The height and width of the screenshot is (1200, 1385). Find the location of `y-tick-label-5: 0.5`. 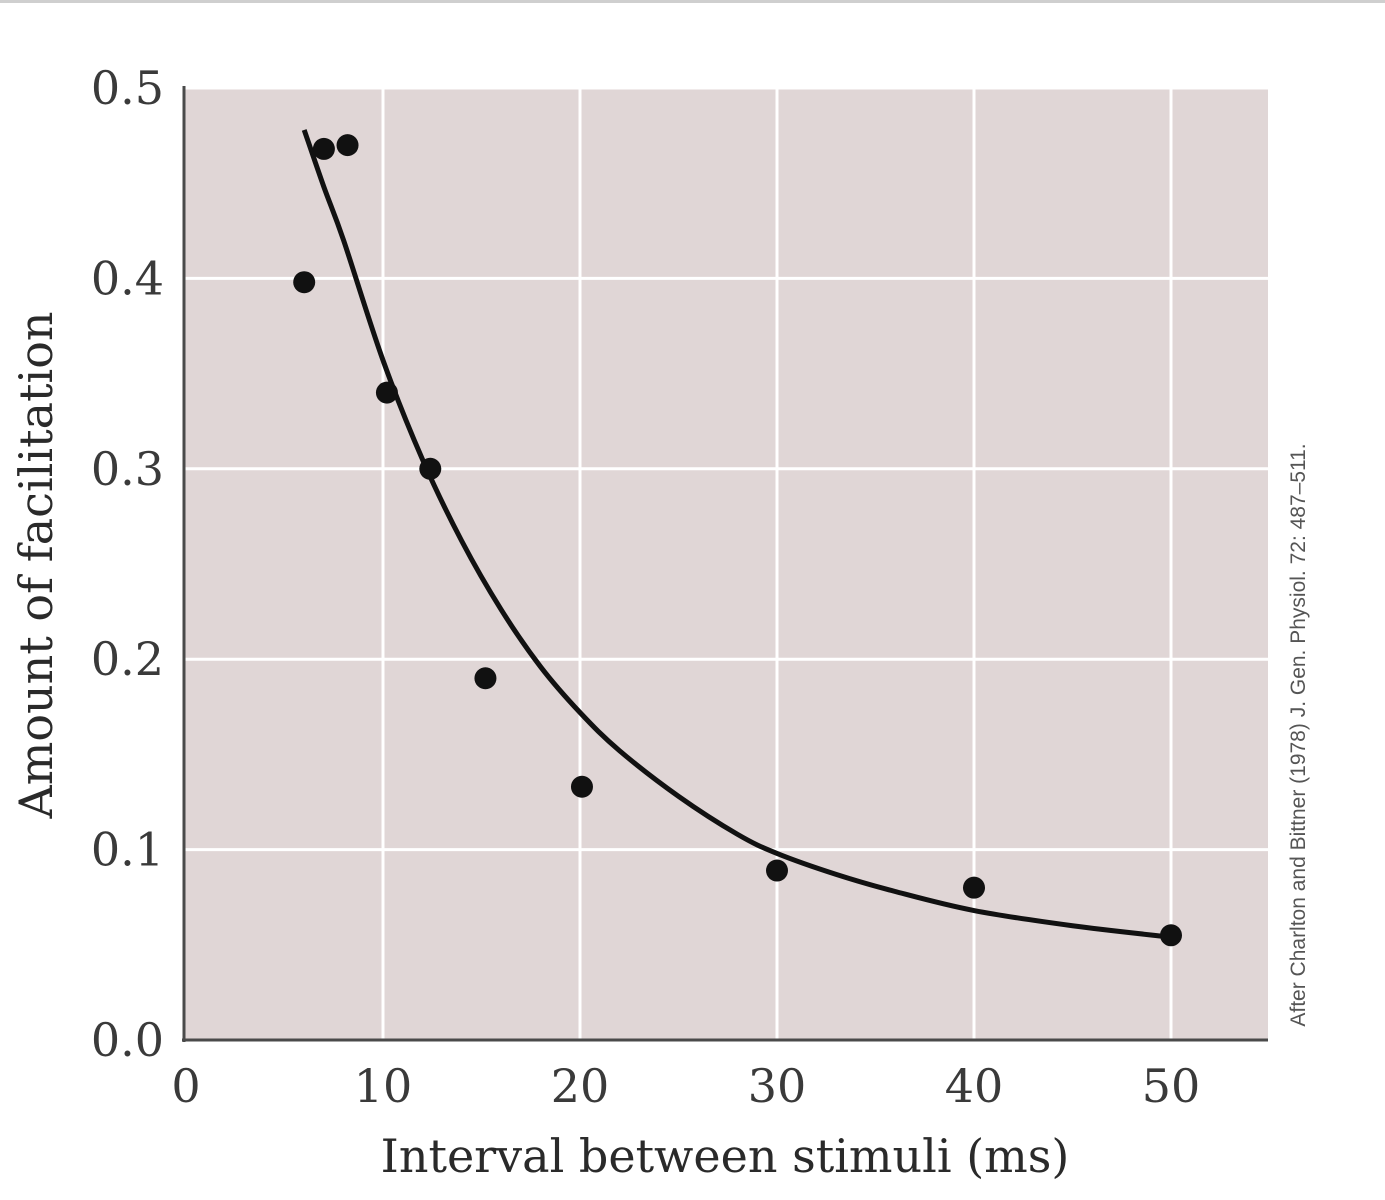

y-tick-label-5: 0.5 is located at coordinates (127, 88).